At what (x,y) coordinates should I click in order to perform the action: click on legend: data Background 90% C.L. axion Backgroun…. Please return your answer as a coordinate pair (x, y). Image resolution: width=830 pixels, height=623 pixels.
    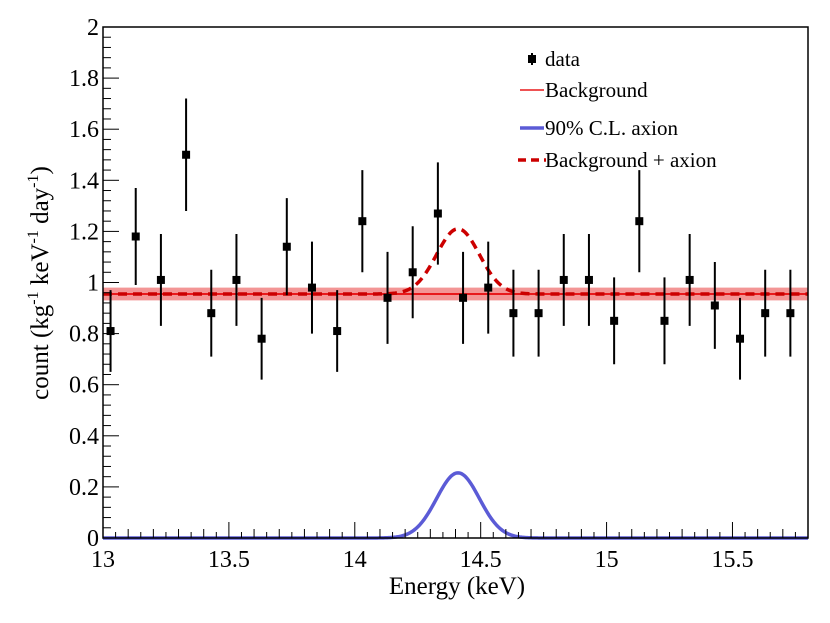
    Looking at the image, I should click on (617, 109).